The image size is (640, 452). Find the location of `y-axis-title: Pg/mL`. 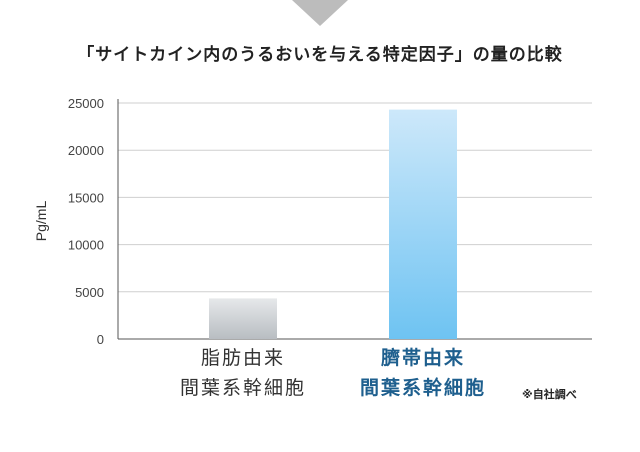

y-axis-title: Pg/mL is located at coordinates (41, 221).